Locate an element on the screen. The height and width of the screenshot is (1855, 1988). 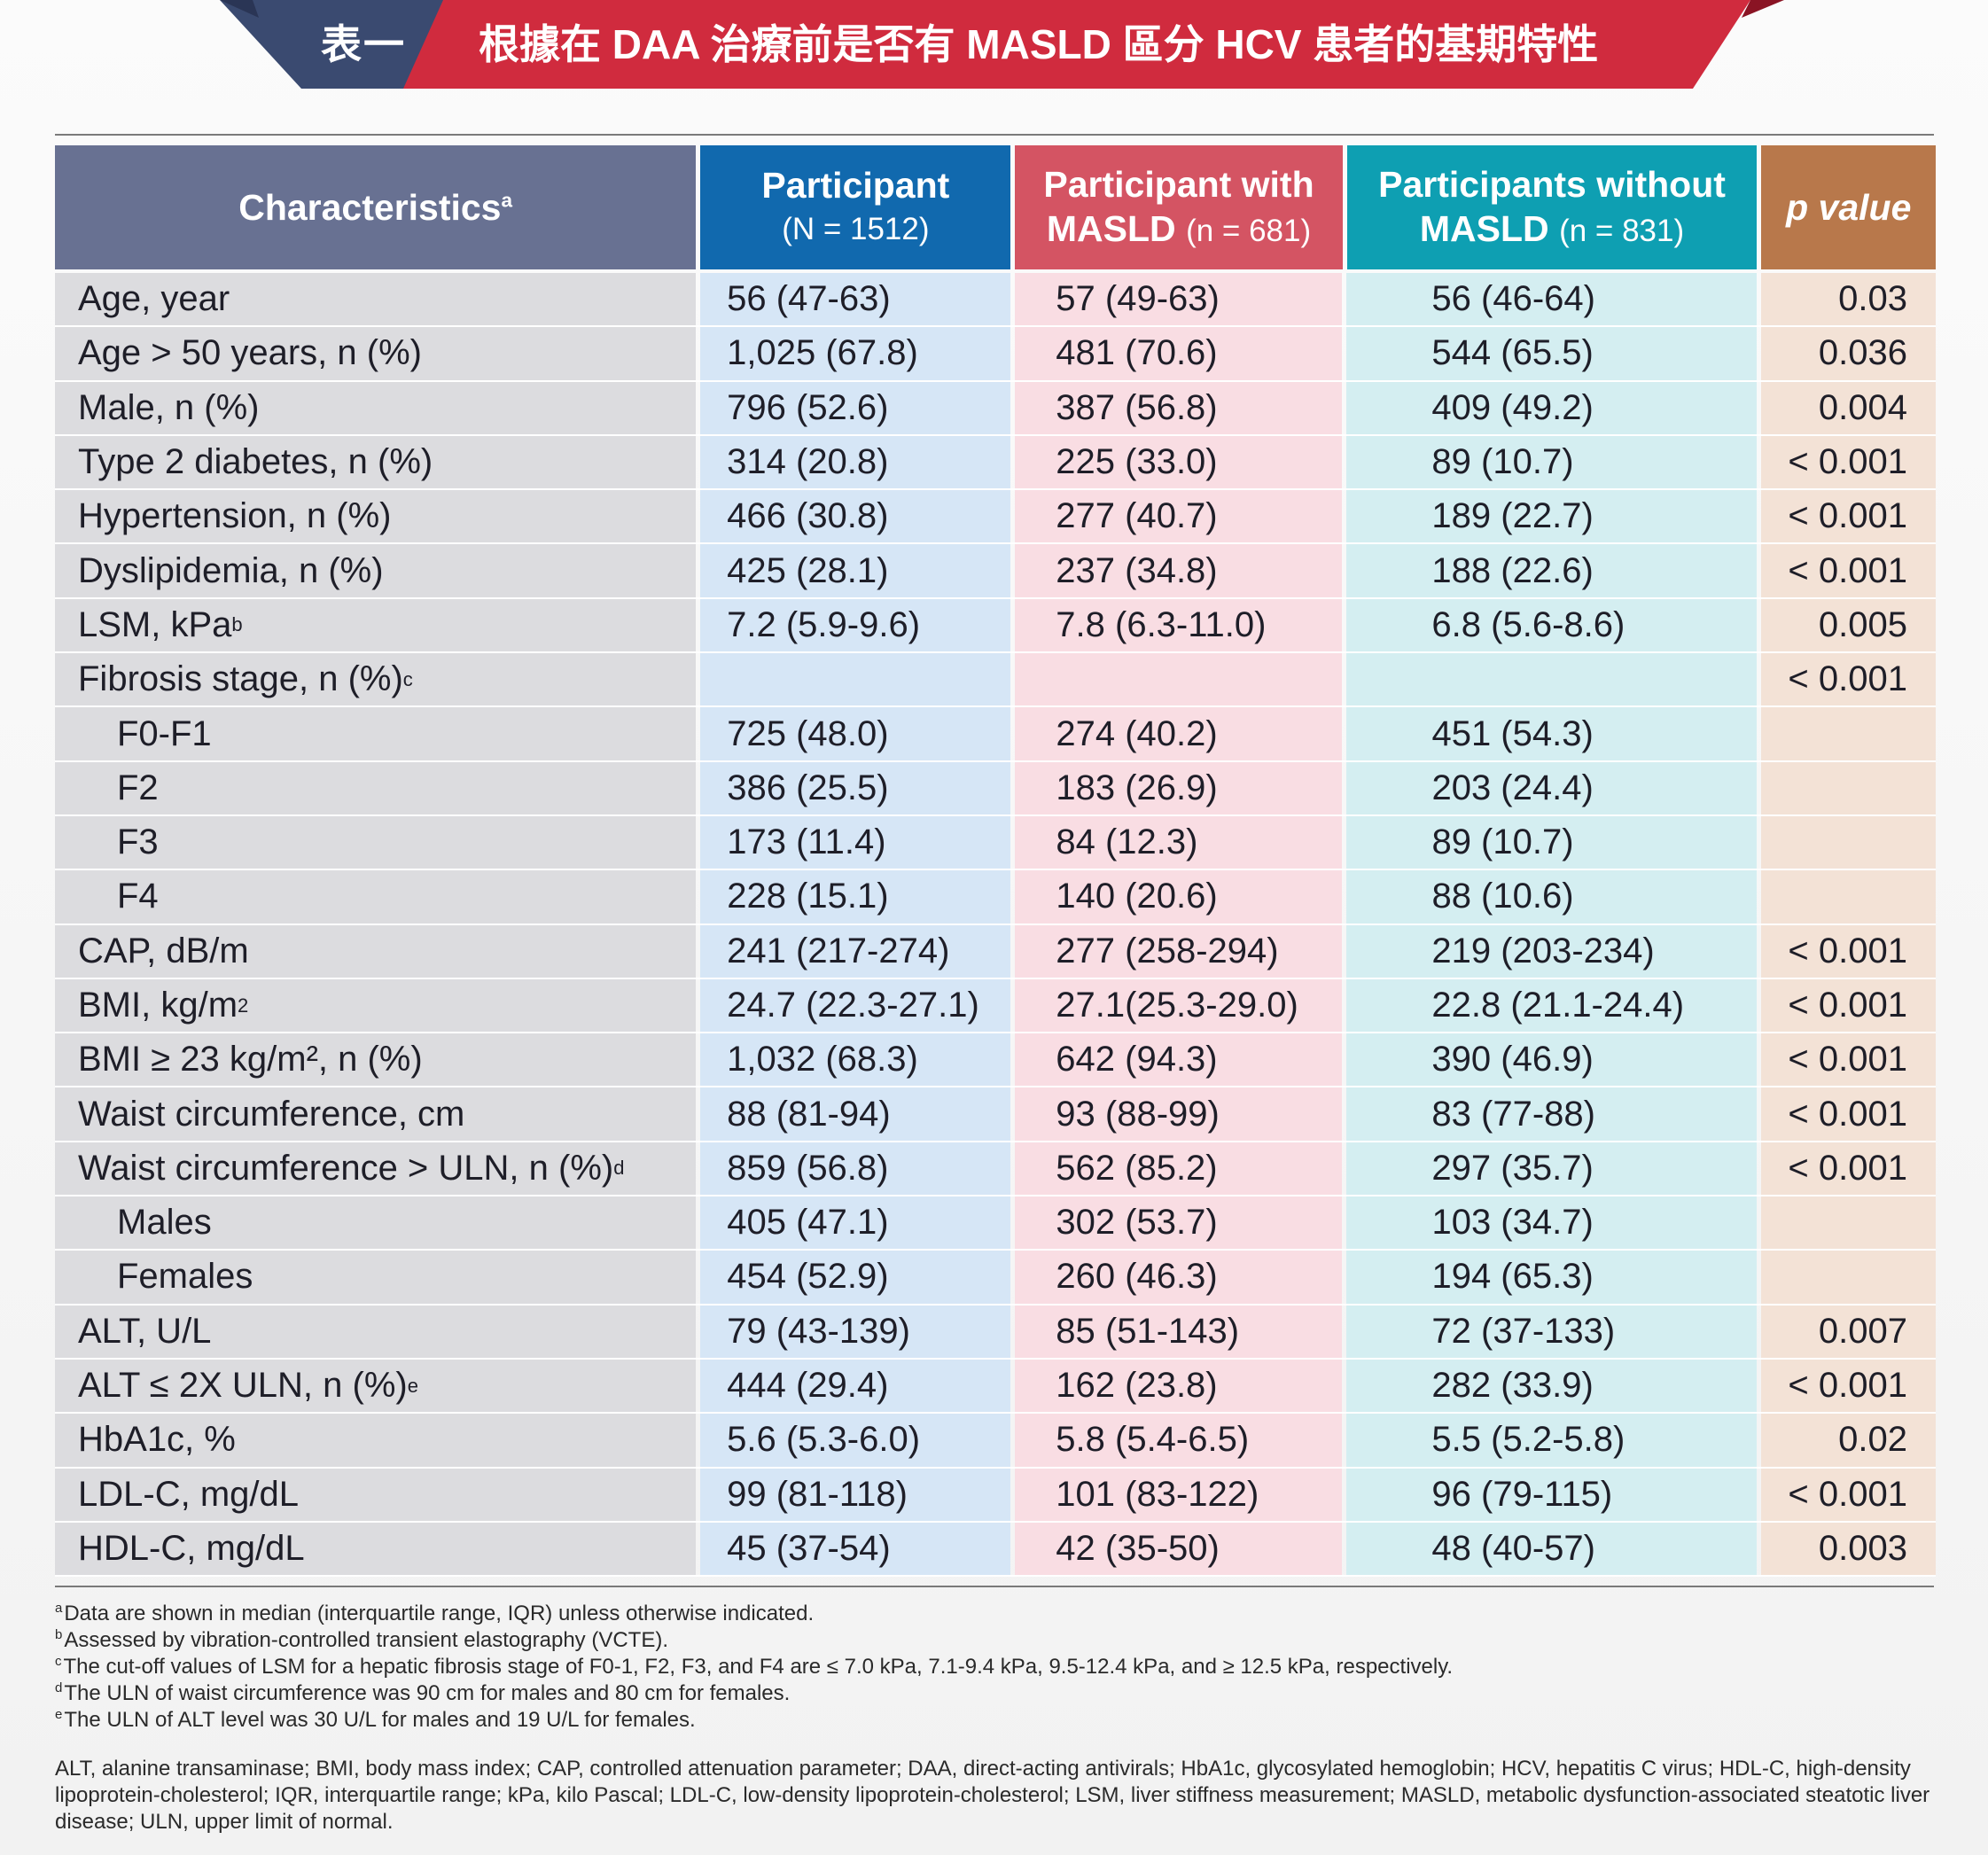
row-label: HbA1c, % is located at coordinates (376, 1440).